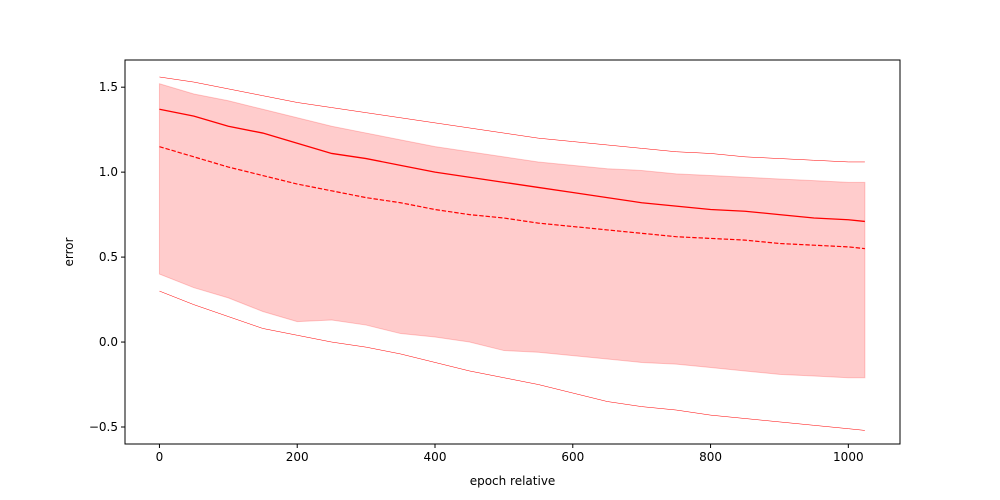 Image resolution: width=1000 pixels, height=500 pixels. What do you see at coordinates (510, 454) in the screenshot?
I see `x-axis-ticks: 0 200 400 600 800 1000` at bounding box center [510, 454].